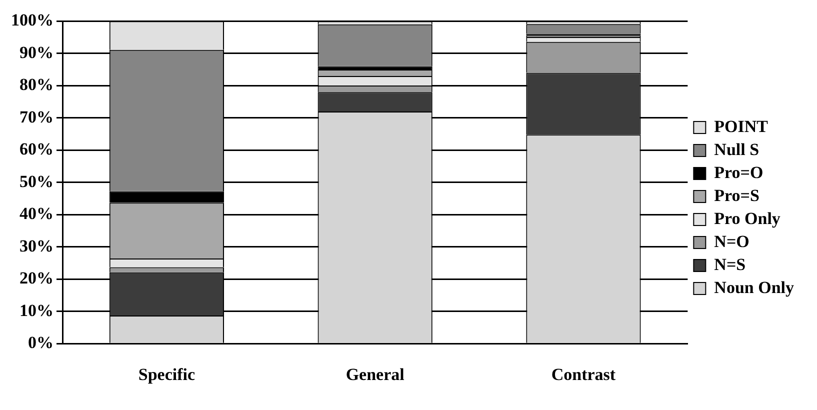 This screenshot has height=410, width=817. I want to click on y-tick-label: 0%, so click(41, 342).